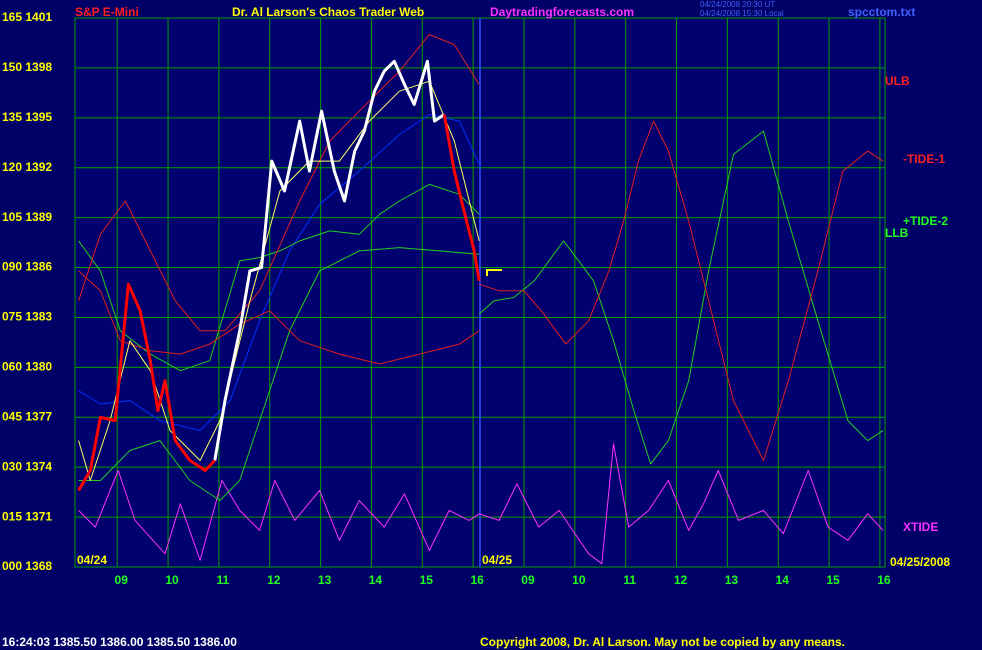  What do you see at coordinates (27, 516) in the screenshot?
I see `y-tick-label: 015 1371` at bounding box center [27, 516].